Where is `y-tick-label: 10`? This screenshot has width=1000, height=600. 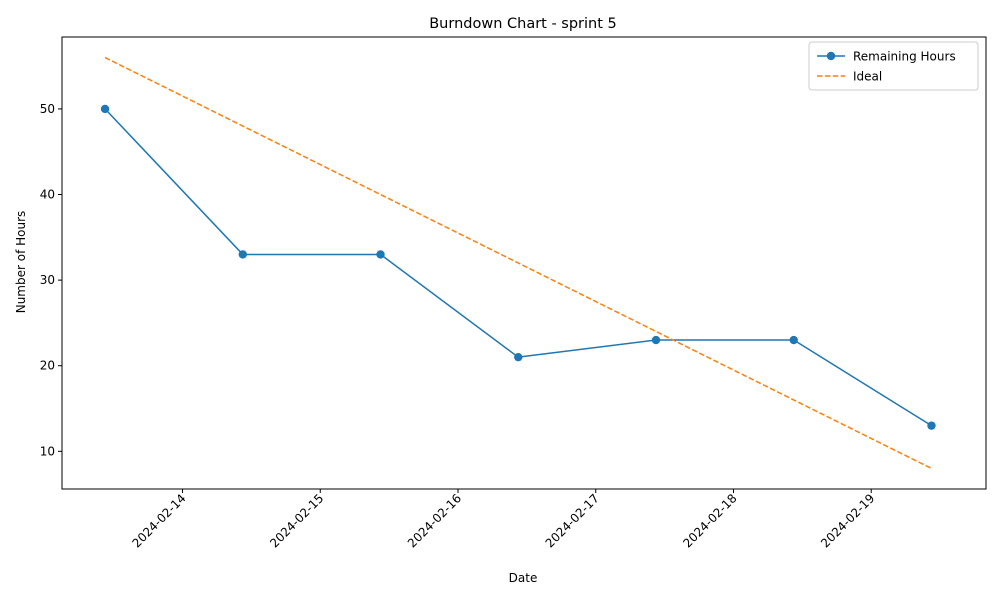 y-tick-label: 10 is located at coordinates (47, 451).